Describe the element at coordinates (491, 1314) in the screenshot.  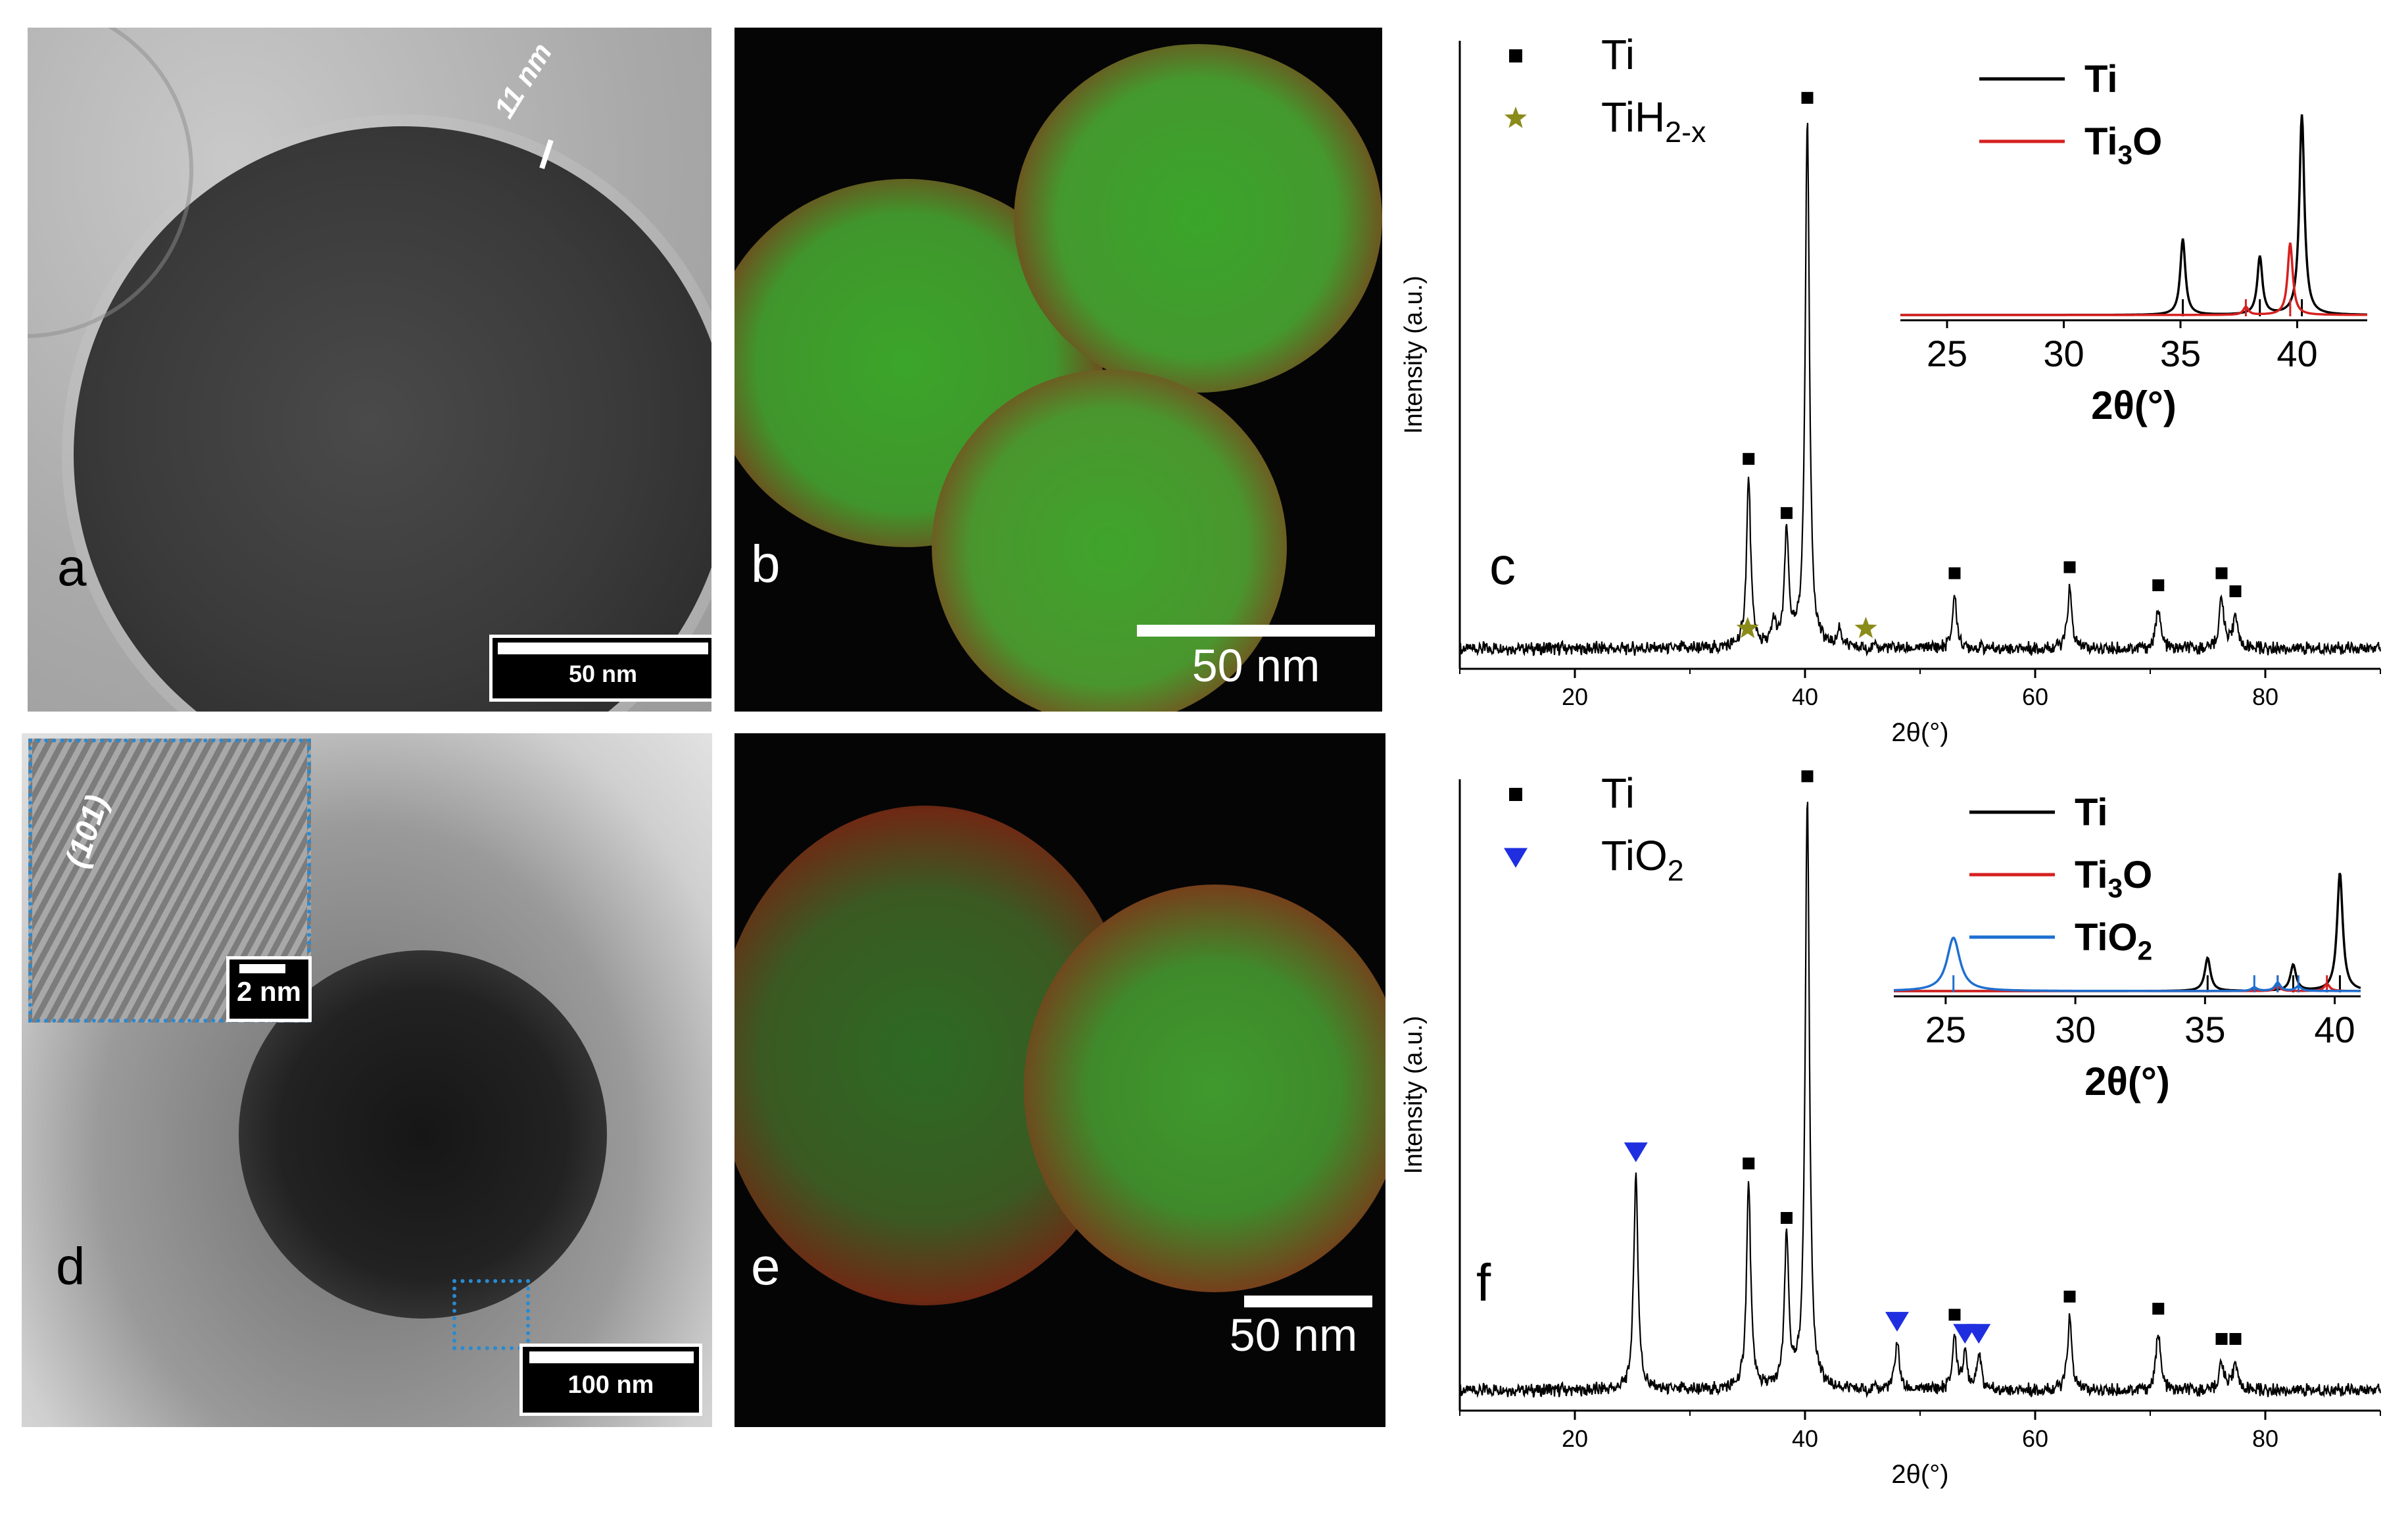
I see `inset-source-box` at that location.